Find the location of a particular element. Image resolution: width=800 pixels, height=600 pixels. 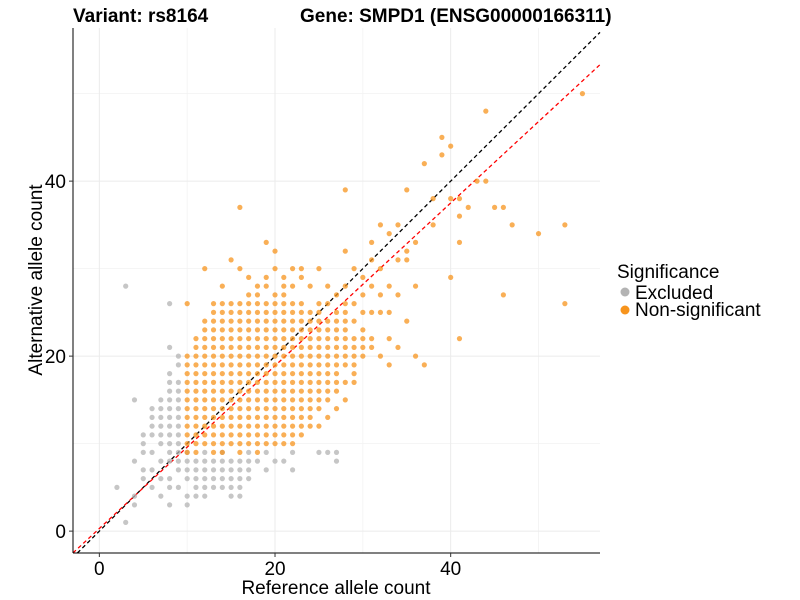

y-tick-label: 20 is located at coordinates (55, 357).